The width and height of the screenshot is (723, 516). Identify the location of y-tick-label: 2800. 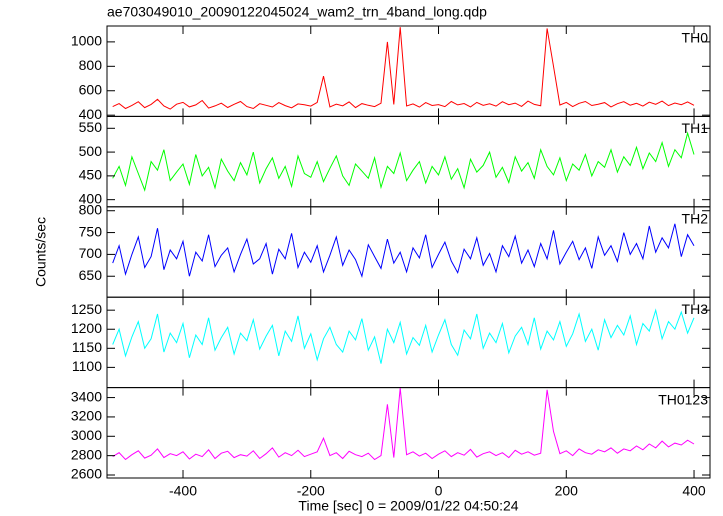
(86, 454).